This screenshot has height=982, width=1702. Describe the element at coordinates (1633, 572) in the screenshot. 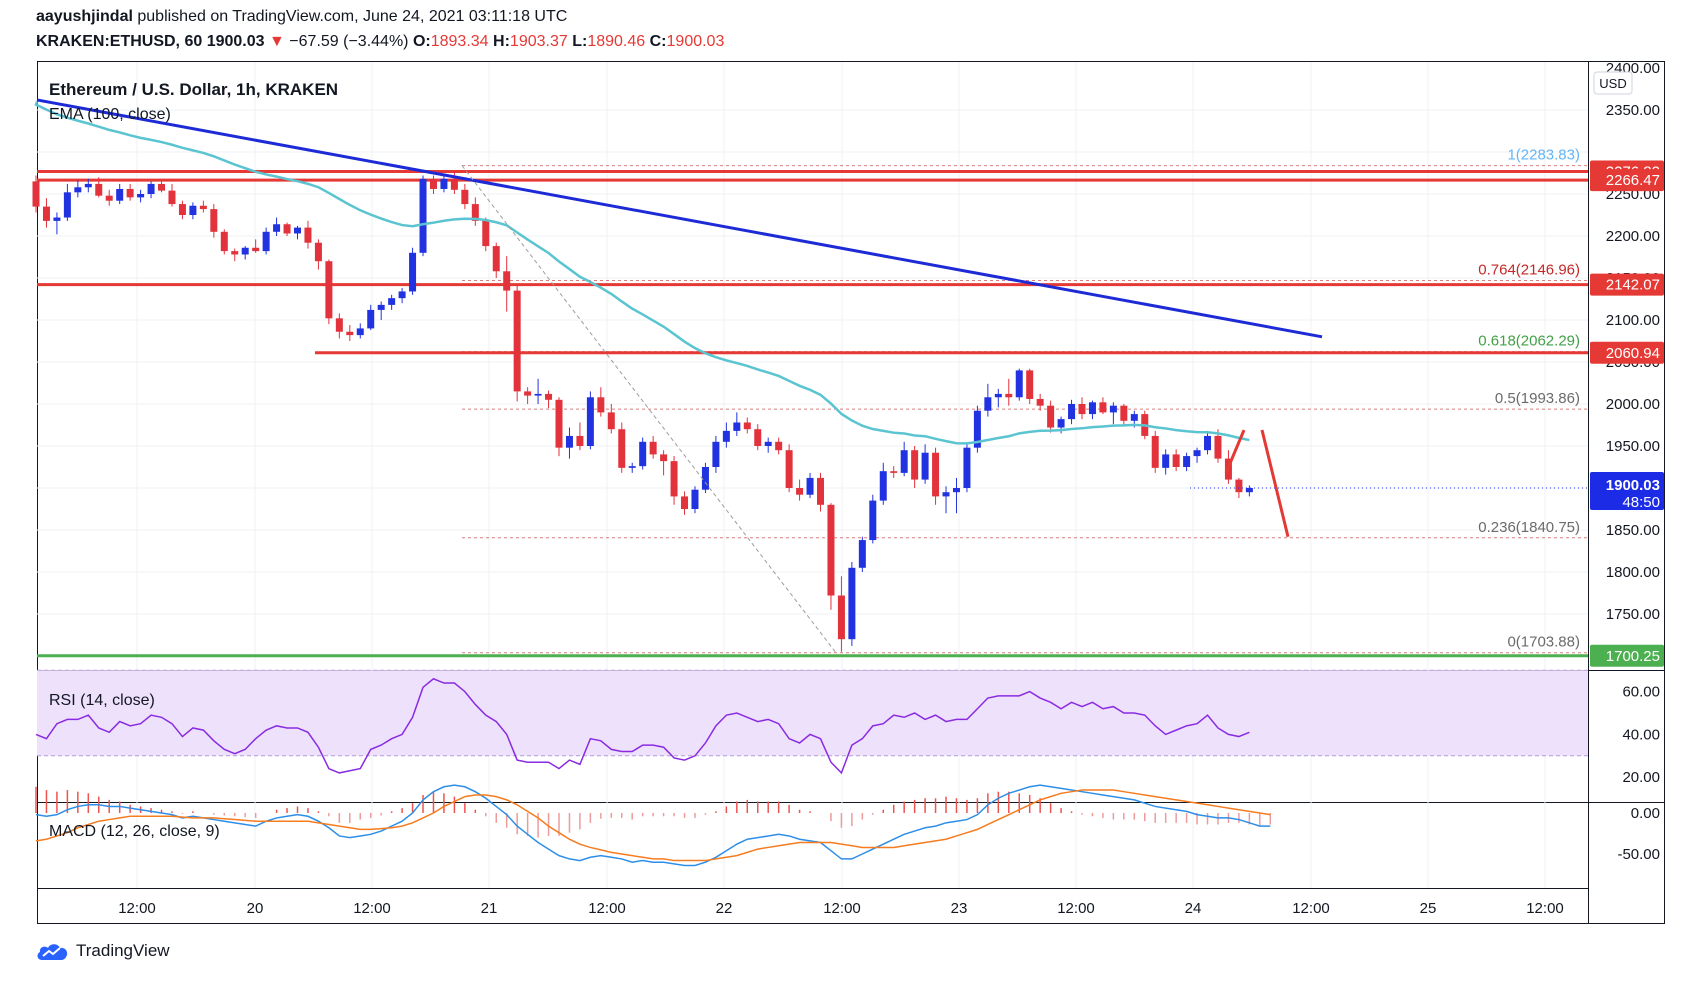

I see `price-axis-label: 1800.00` at that location.